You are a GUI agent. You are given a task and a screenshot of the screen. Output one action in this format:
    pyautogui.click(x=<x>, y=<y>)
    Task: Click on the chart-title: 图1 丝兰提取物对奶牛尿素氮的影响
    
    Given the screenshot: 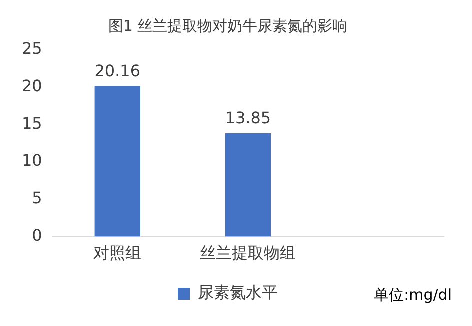 What is the action you would take?
    pyautogui.click(x=228, y=25)
    